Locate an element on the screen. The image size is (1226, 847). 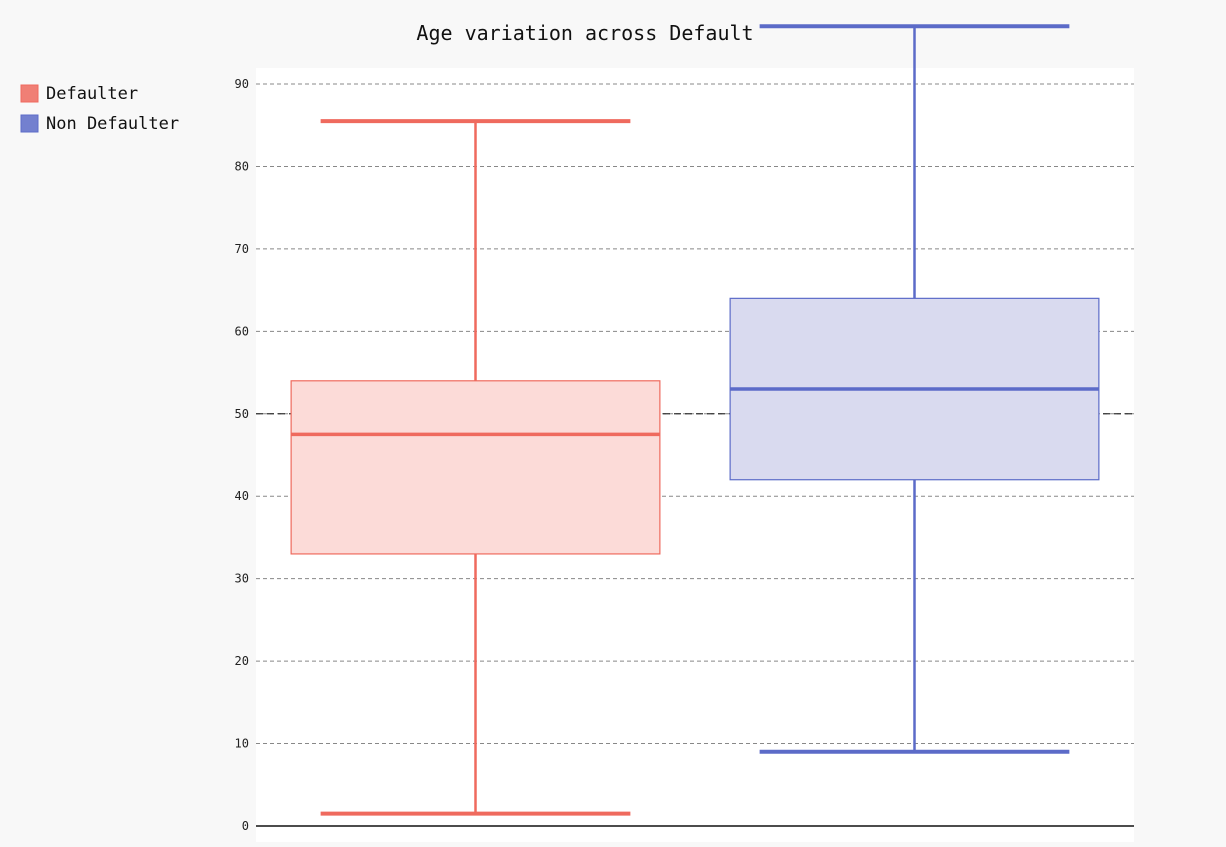
y-tick-label: 80 is located at coordinates (242, 166).